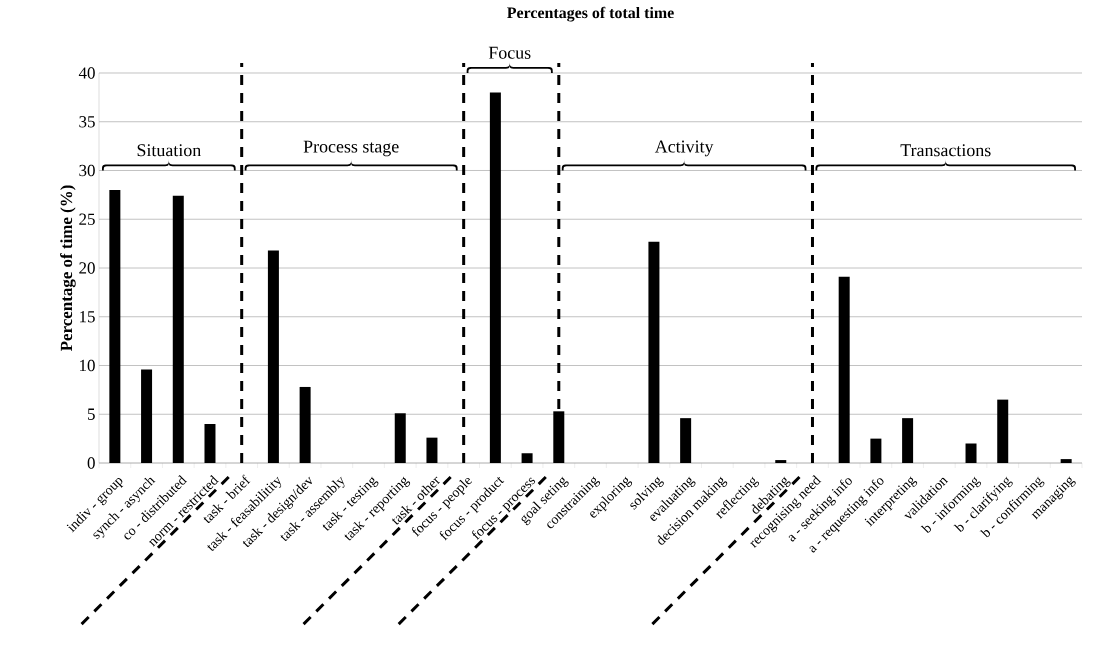 This screenshot has width=1094, height=663. Describe the element at coordinates (684, 148) in the screenshot. I see `annotation: Activity` at that location.